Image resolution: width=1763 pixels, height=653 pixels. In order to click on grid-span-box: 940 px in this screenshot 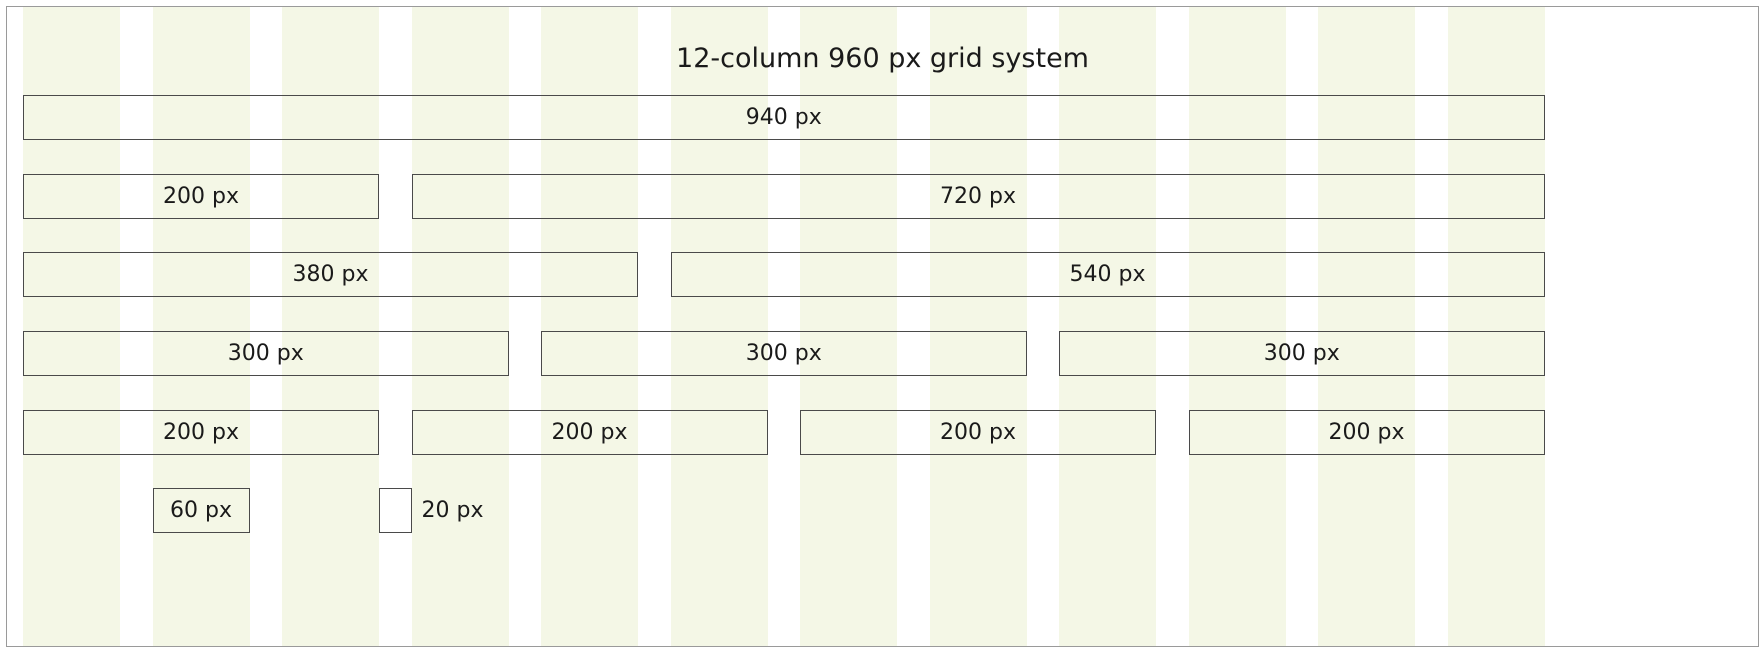, I will do `click(784, 117)`.